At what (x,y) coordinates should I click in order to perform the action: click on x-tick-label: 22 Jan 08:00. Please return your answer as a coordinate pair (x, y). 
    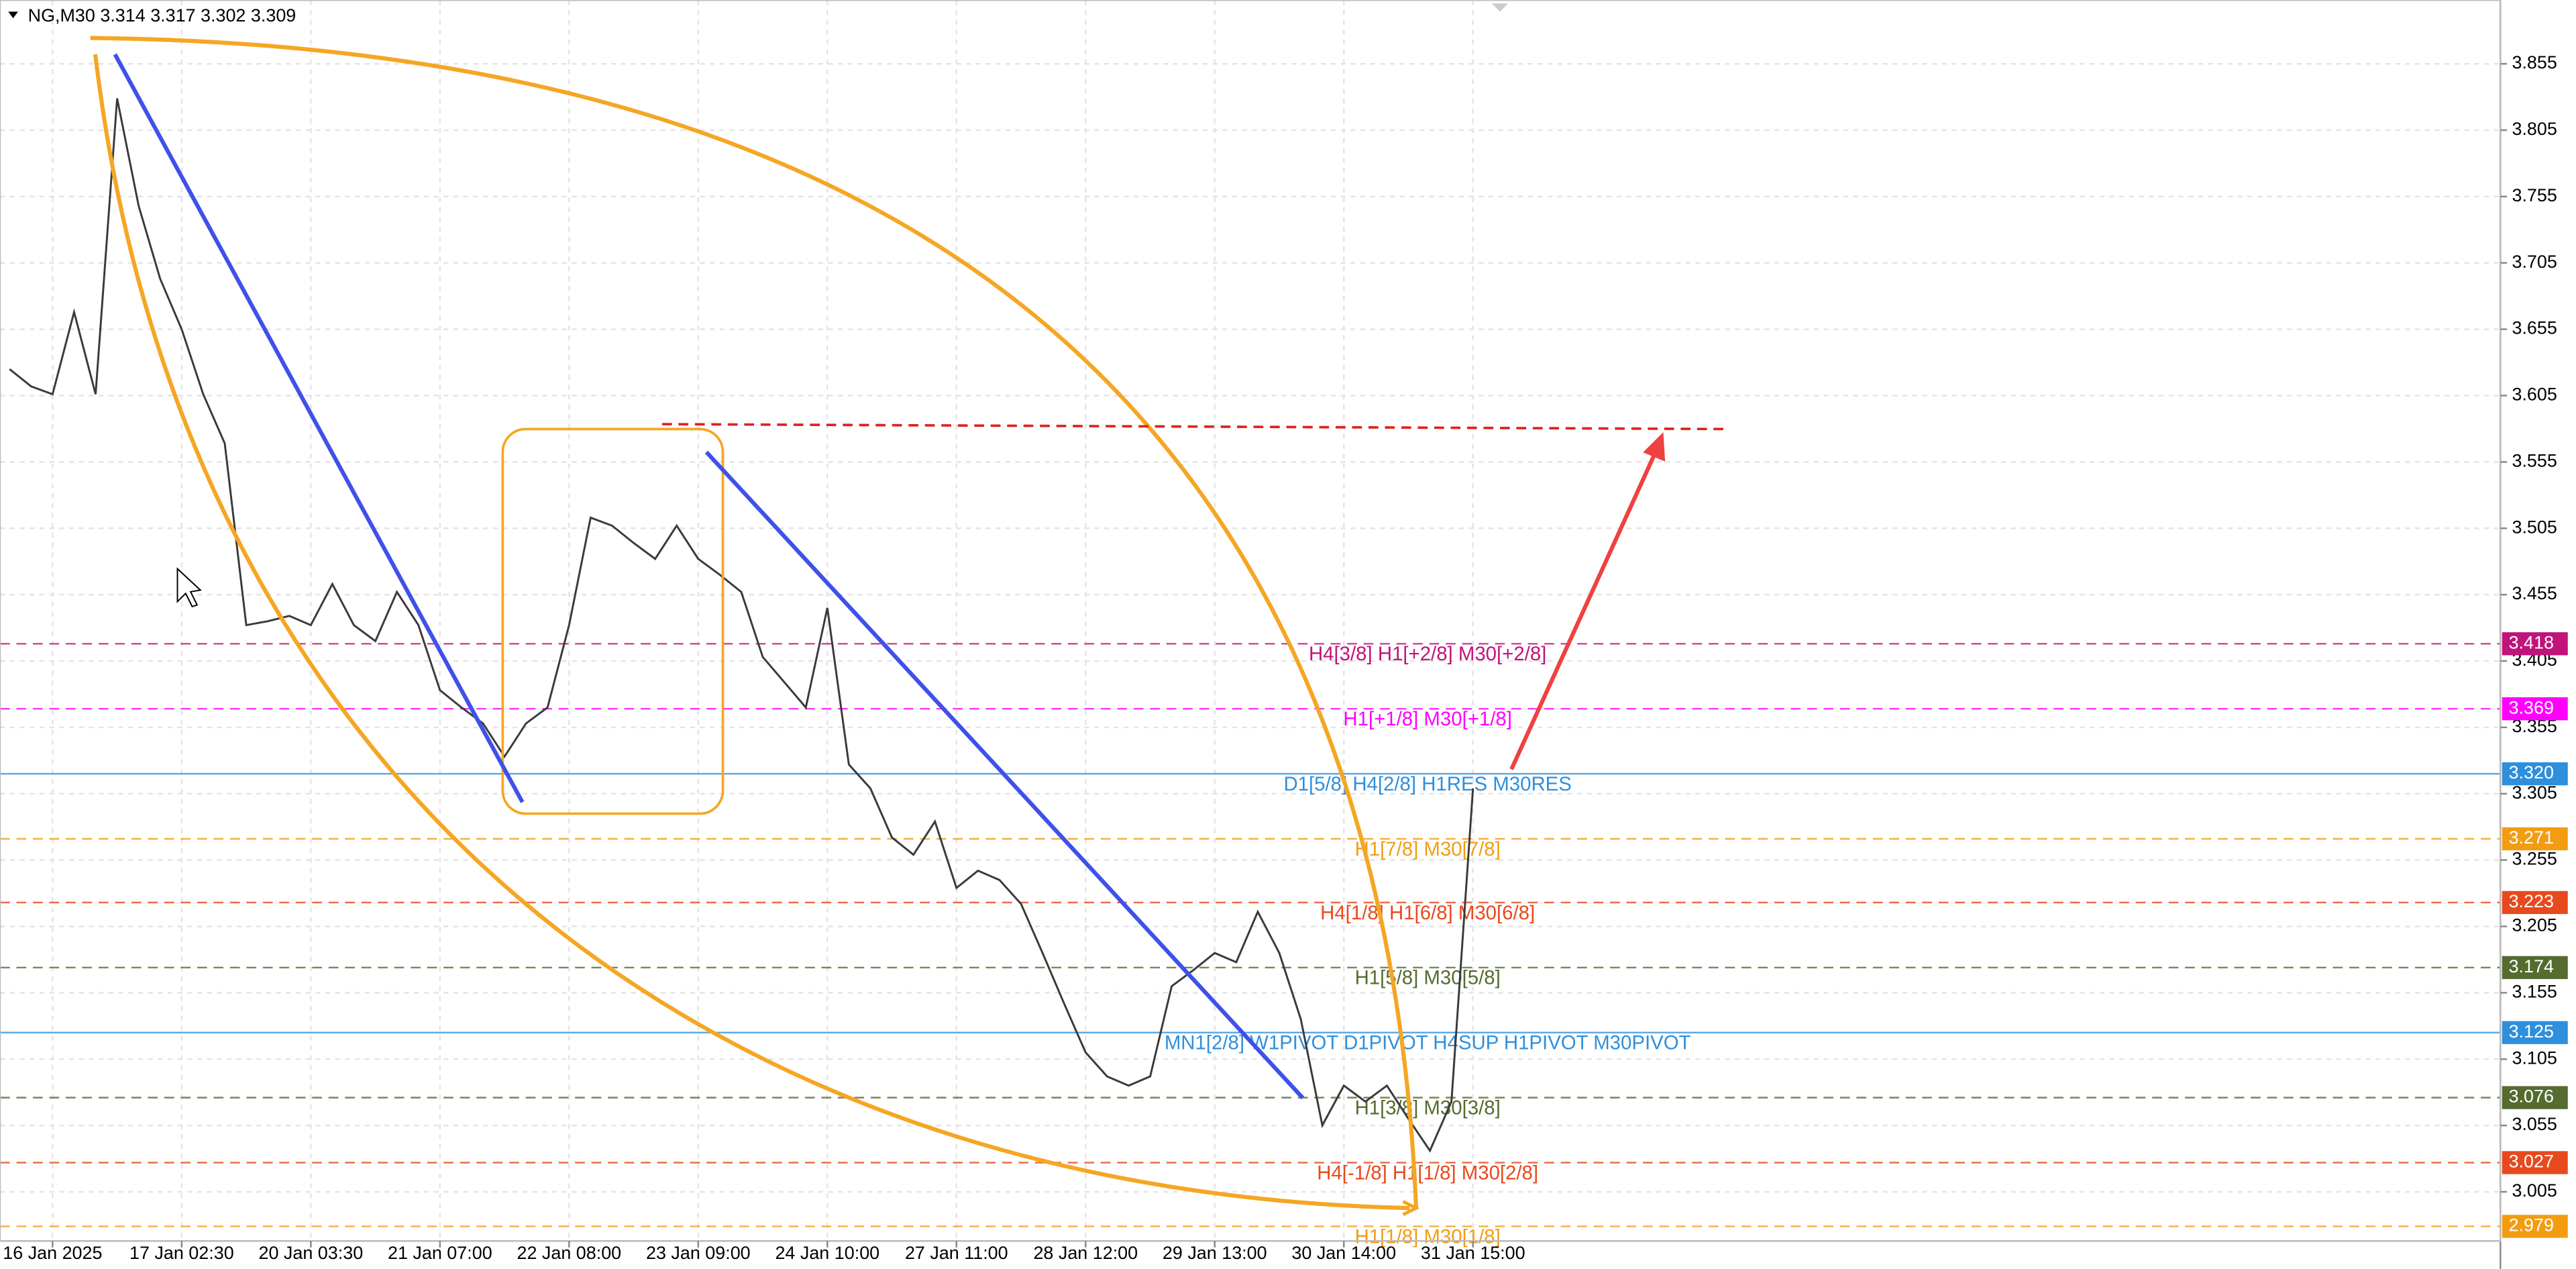
    Looking at the image, I should click on (569, 1253).